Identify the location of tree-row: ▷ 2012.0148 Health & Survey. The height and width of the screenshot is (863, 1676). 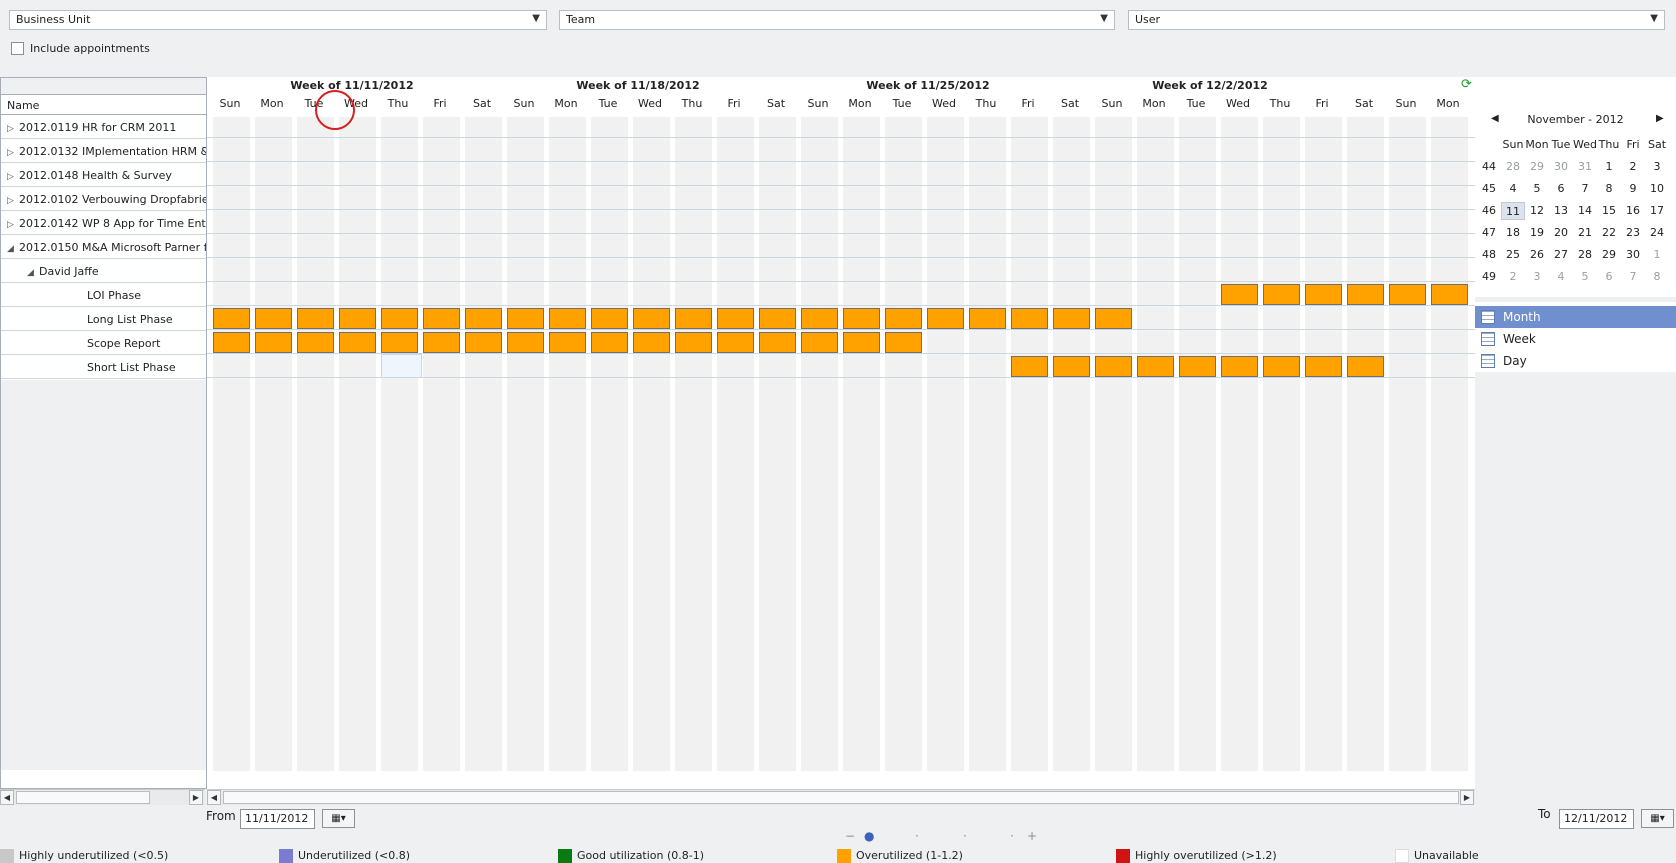
(103, 175).